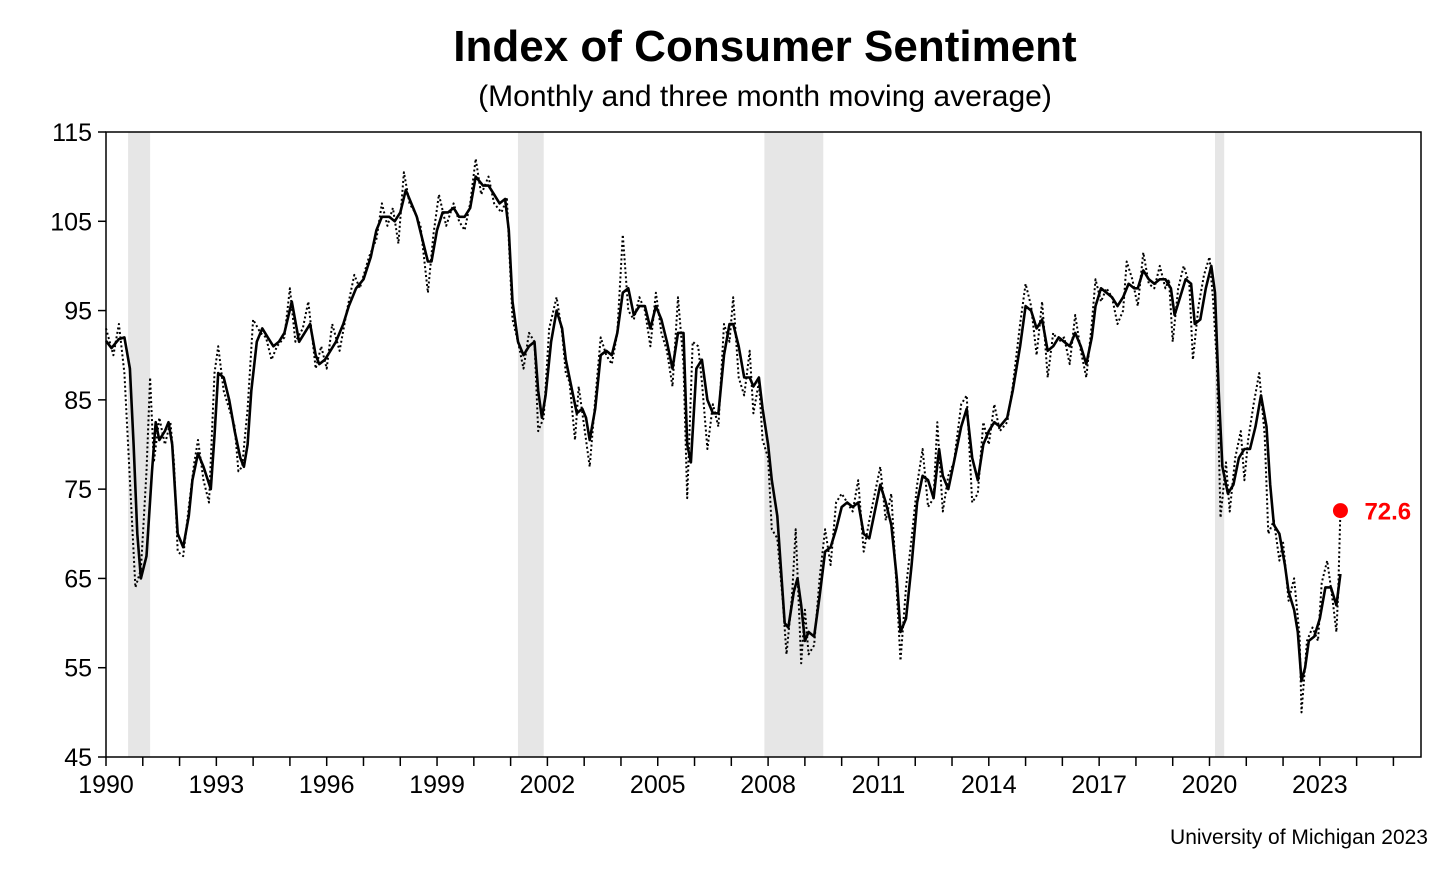  Describe the element at coordinates (78, 490) in the screenshot. I see `y-tick-label: 75` at that location.